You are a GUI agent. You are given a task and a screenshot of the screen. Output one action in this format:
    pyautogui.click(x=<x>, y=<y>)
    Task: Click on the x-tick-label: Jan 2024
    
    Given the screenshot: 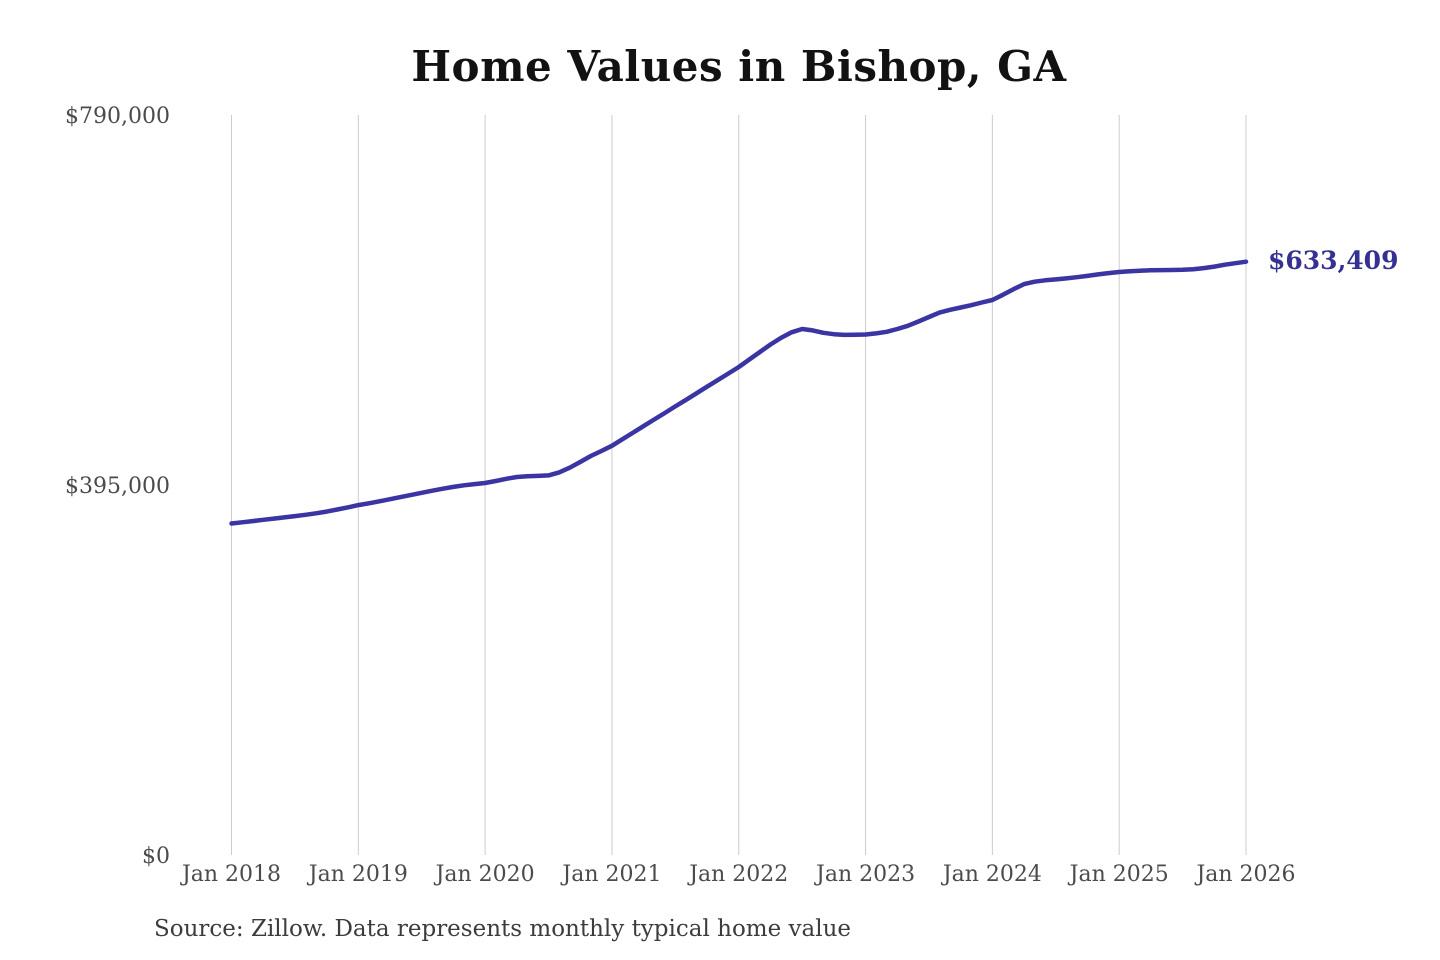 What is the action you would take?
    pyautogui.click(x=991, y=874)
    